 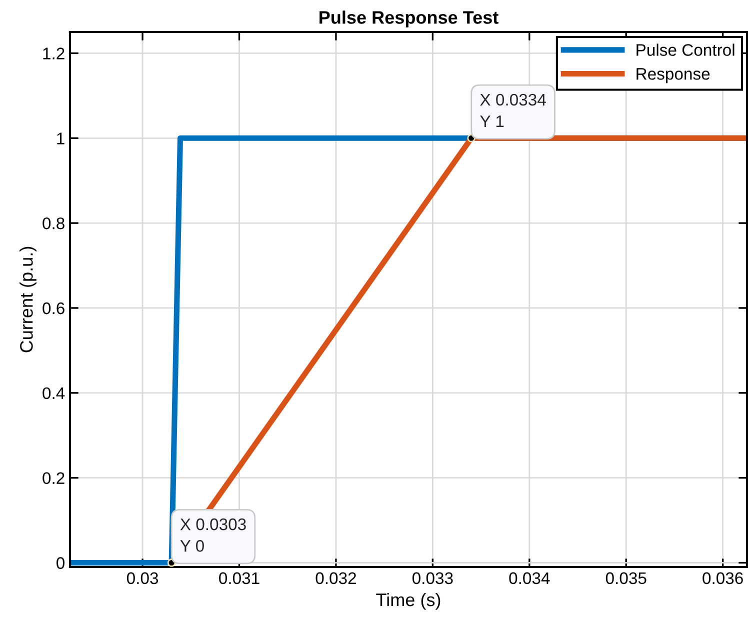 What do you see at coordinates (685, 50) in the screenshot?
I see `legend-label: Pulse Control` at bounding box center [685, 50].